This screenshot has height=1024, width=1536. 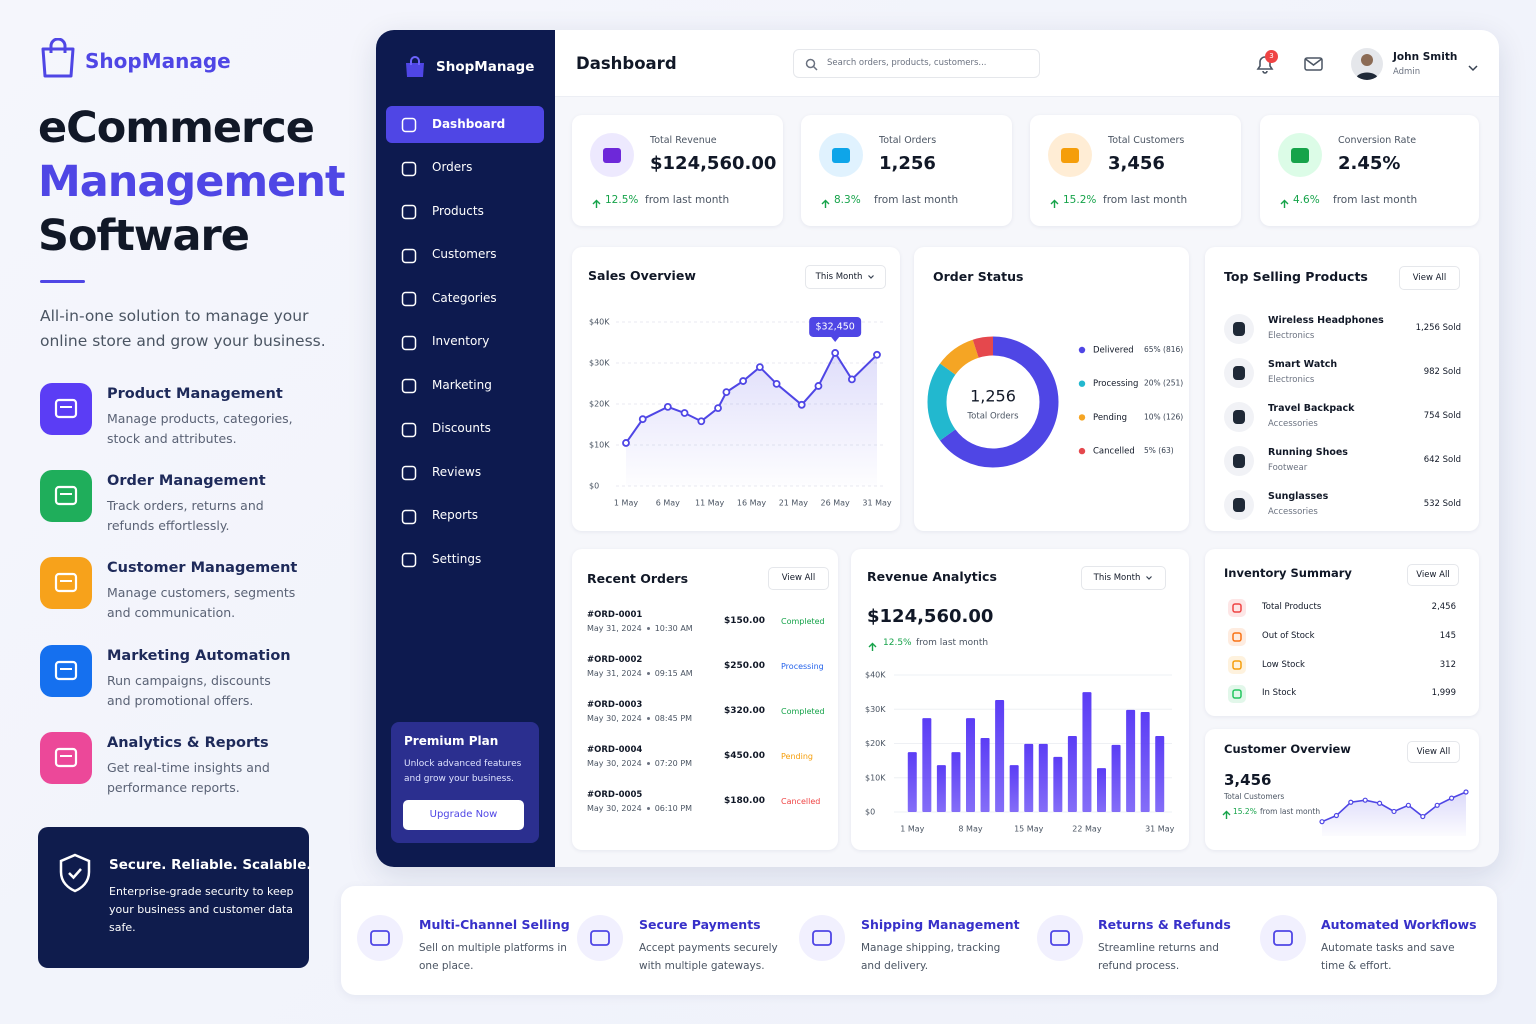 What do you see at coordinates (1313, 64) in the screenshot?
I see `mail-icon` at bounding box center [1313, 64].